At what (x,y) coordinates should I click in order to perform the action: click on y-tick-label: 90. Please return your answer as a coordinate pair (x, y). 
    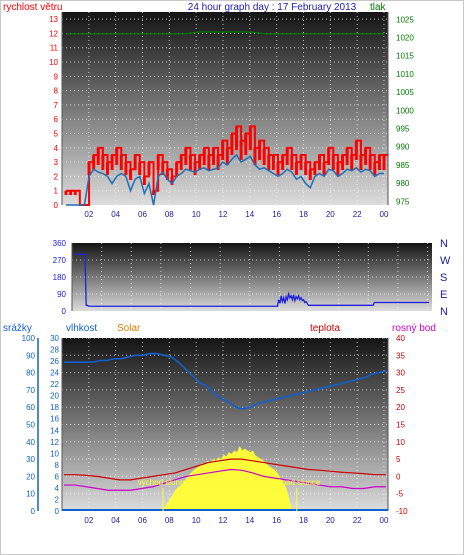
    Looking at the image, I should click on (30, 355).